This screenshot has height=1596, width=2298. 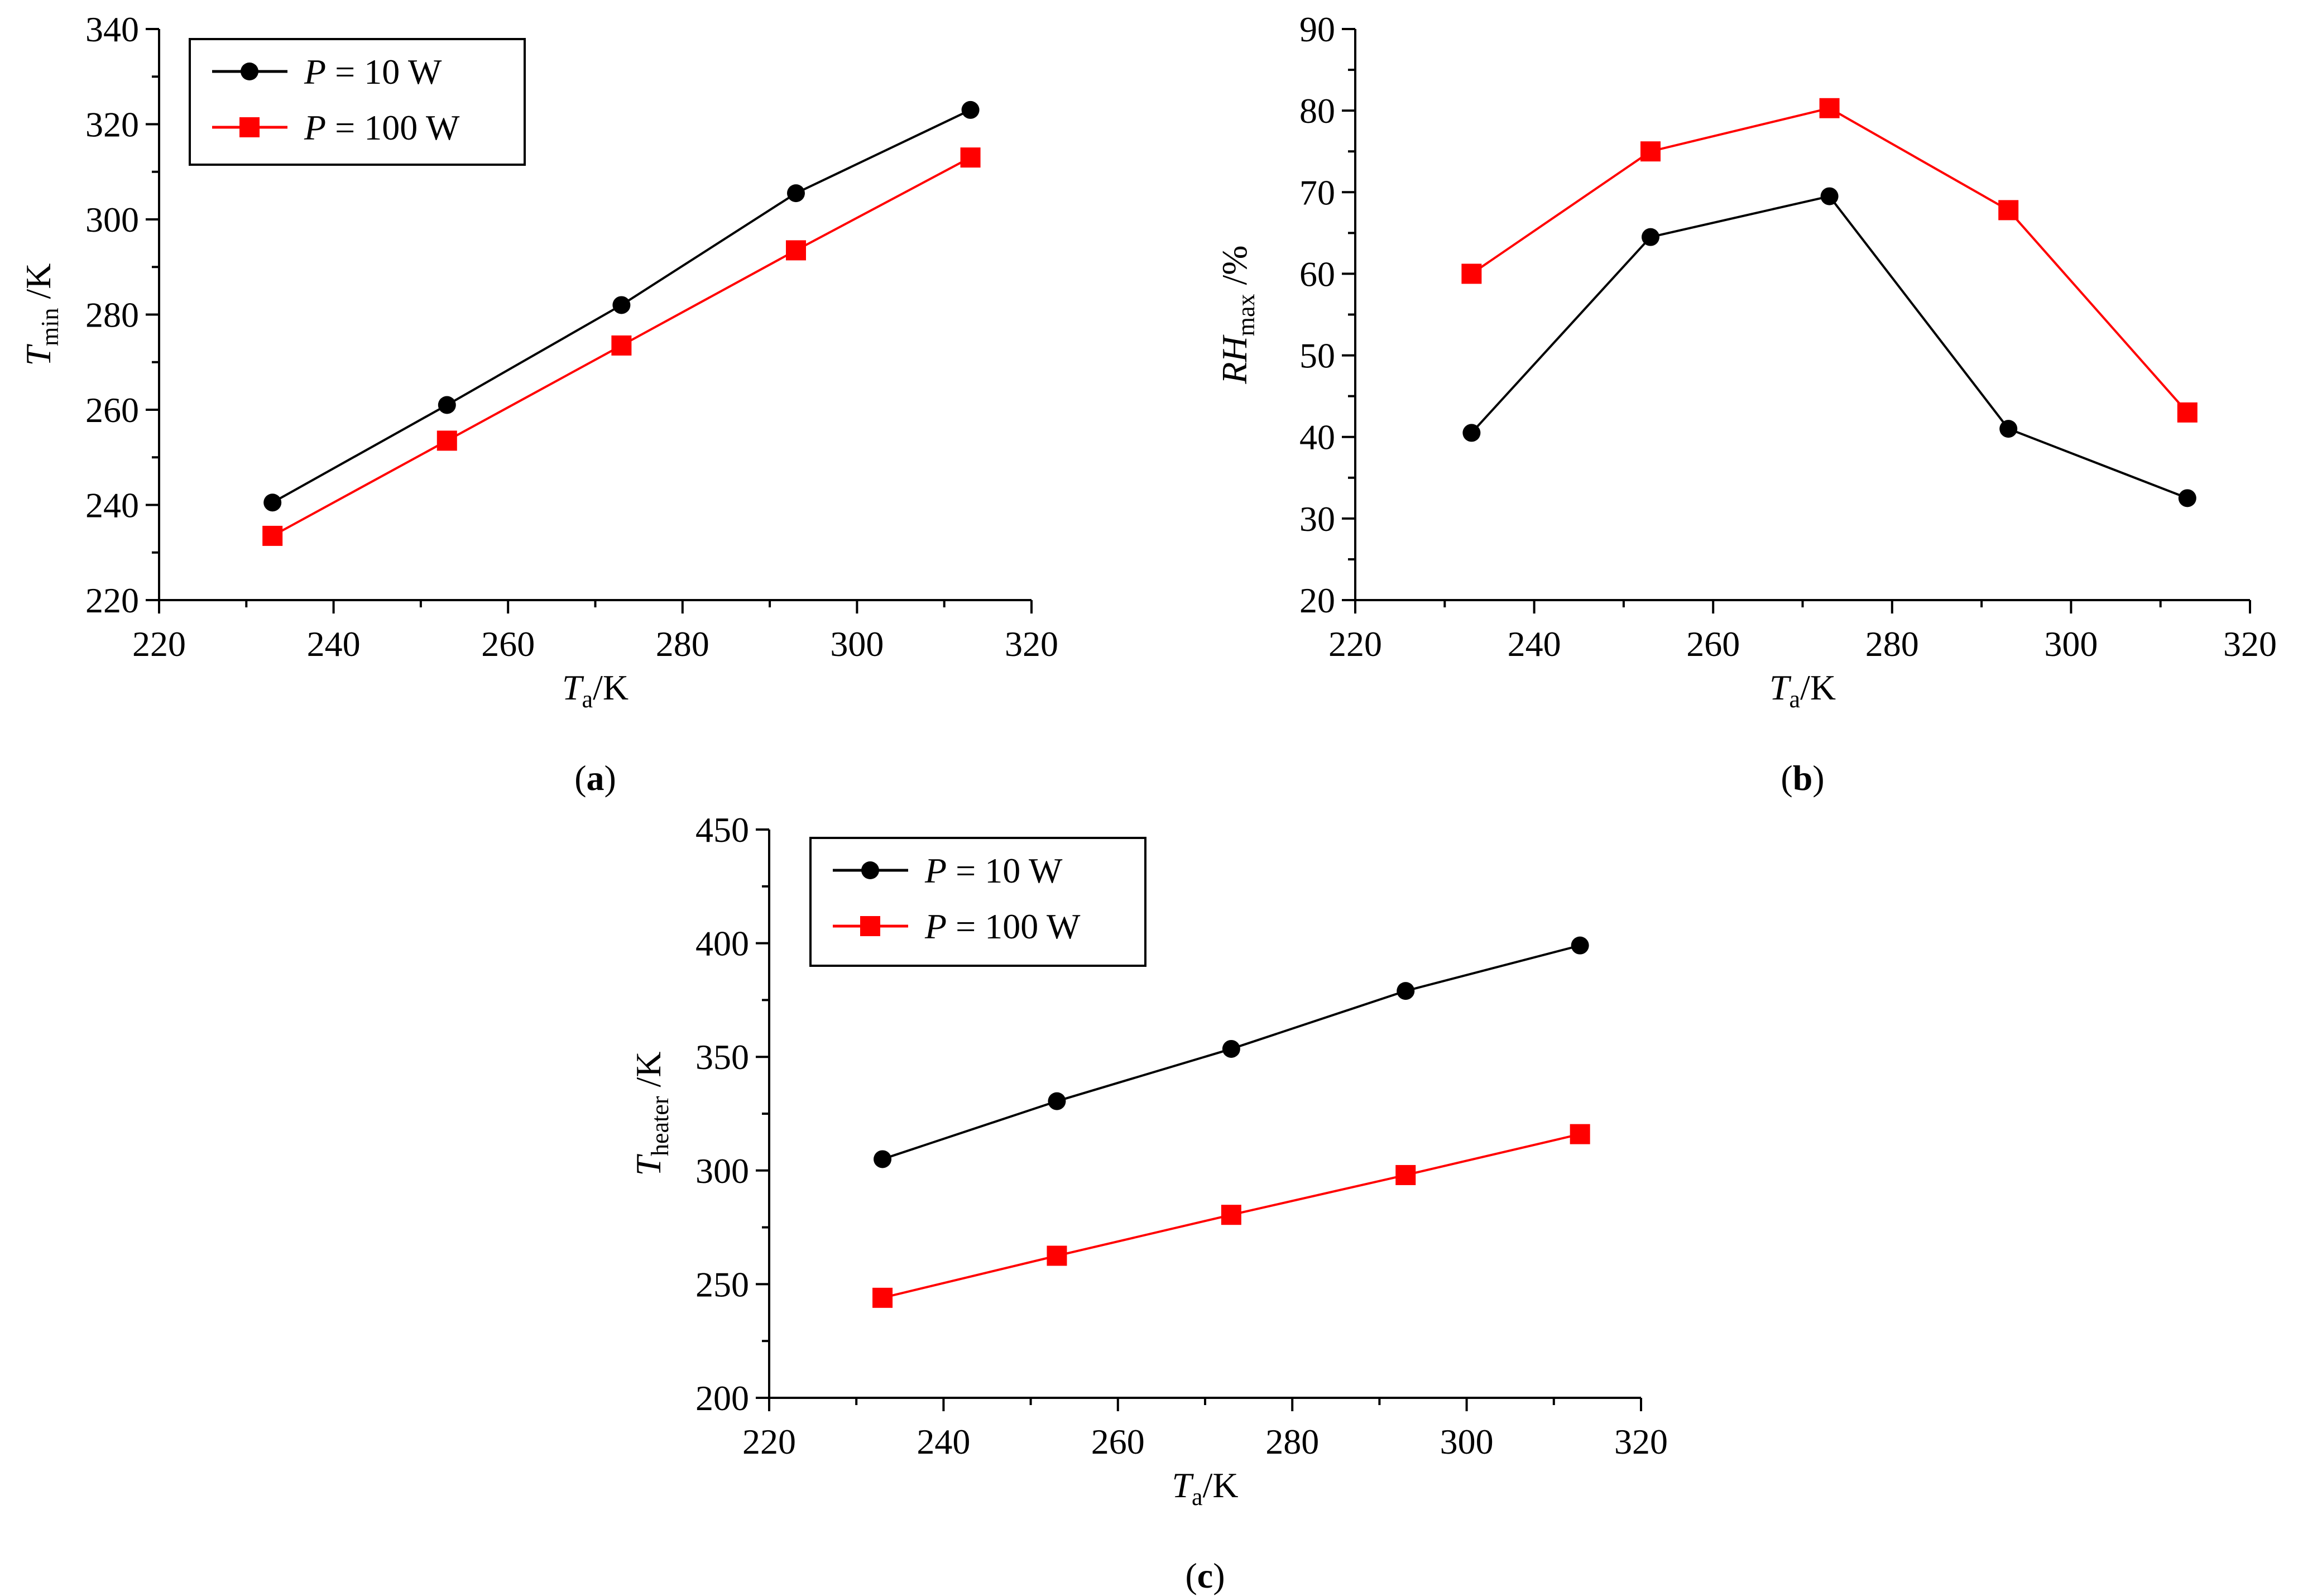 What do you see at coordinates (1317, 356) in the screenshot?
I see `y-tick-label: 50` at bounding box center [1317, 356].